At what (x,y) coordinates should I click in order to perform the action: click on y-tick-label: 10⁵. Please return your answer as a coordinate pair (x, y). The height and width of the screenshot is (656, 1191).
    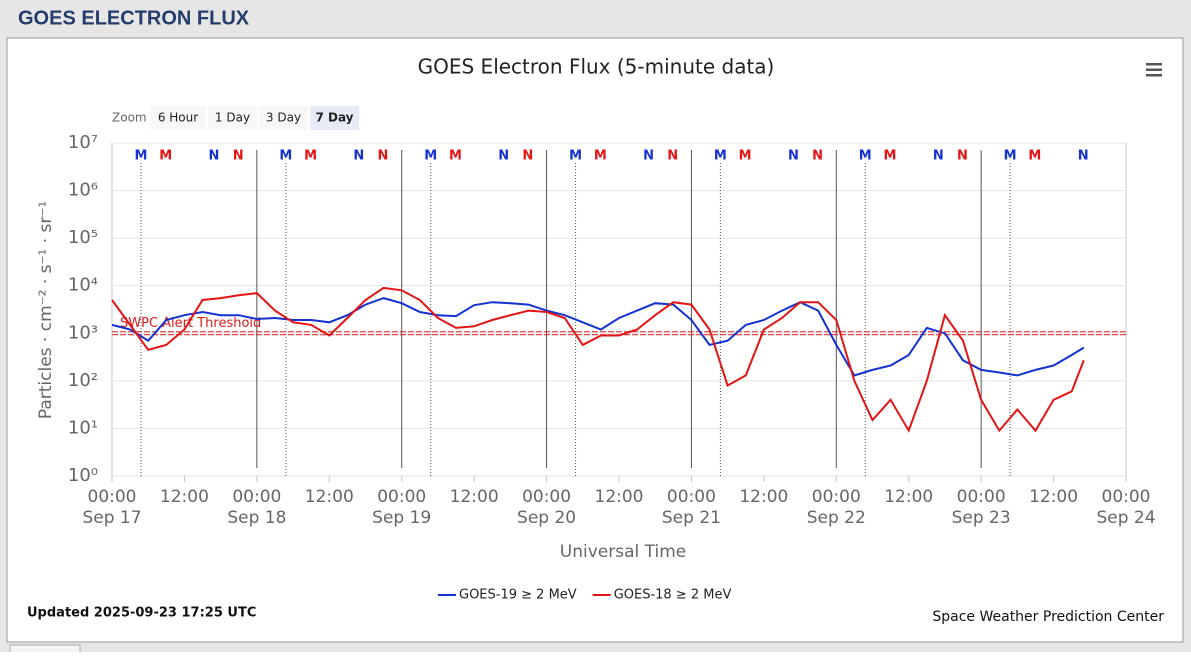
    Looking at the image, I should click on (83, 237).